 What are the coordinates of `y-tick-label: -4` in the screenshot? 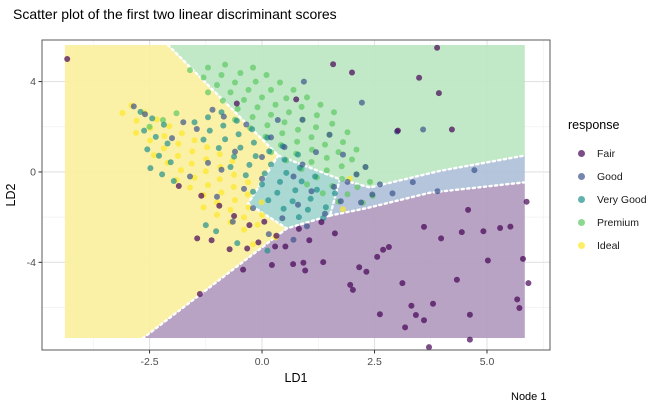 It's located at (31, 263).